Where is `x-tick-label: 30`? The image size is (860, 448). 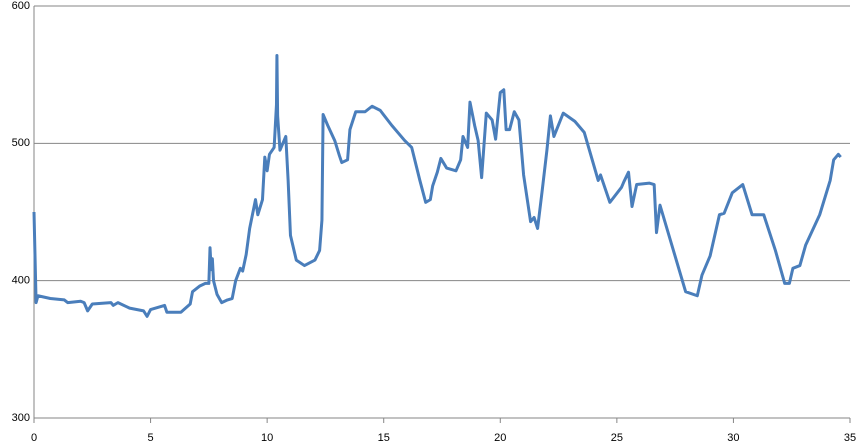
x-tick-label: 30 is located at coordinates (733, 438).